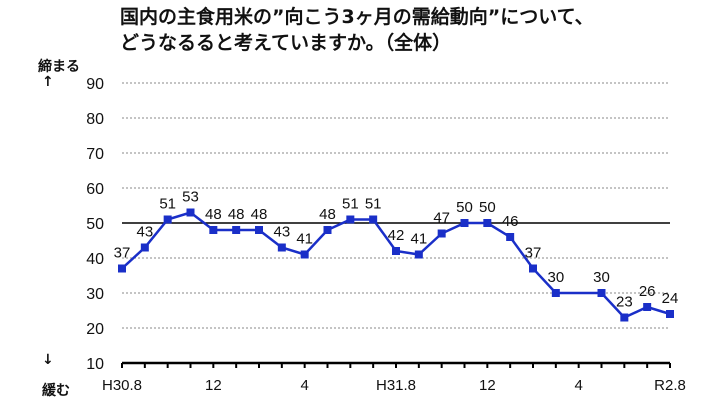 This screenshot has width=720, height=405. I want to click on data-label: 53, so click(190, 197).